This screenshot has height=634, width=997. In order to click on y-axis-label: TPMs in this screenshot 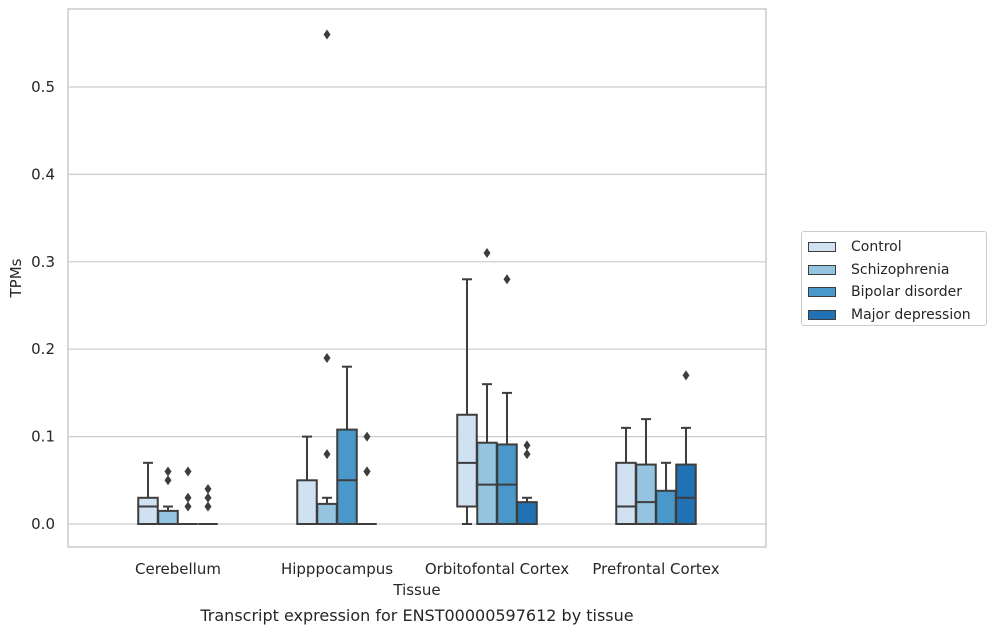, I will do `click(16, 278)`.